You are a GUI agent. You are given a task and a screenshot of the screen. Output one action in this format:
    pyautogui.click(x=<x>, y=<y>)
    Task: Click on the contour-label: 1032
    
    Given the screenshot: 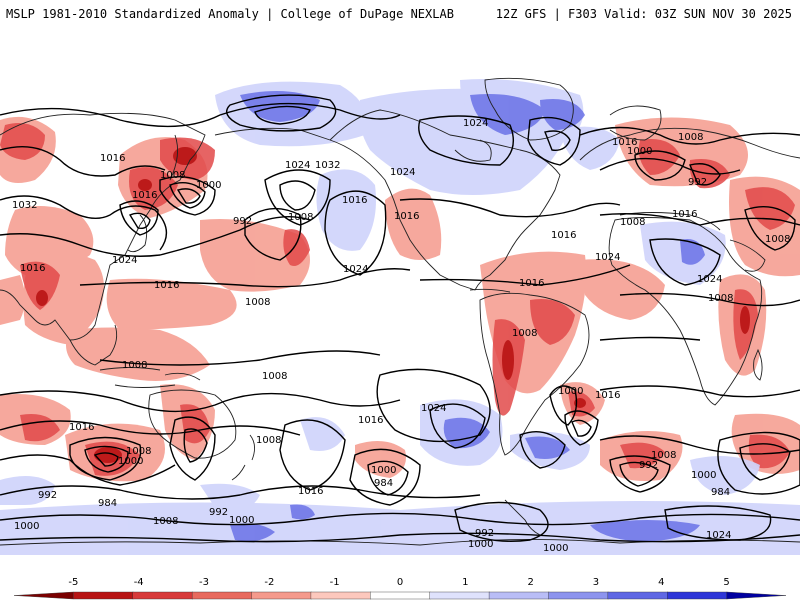 What is the action you would take?
    pyautogui.click(x=327, y=165)
    